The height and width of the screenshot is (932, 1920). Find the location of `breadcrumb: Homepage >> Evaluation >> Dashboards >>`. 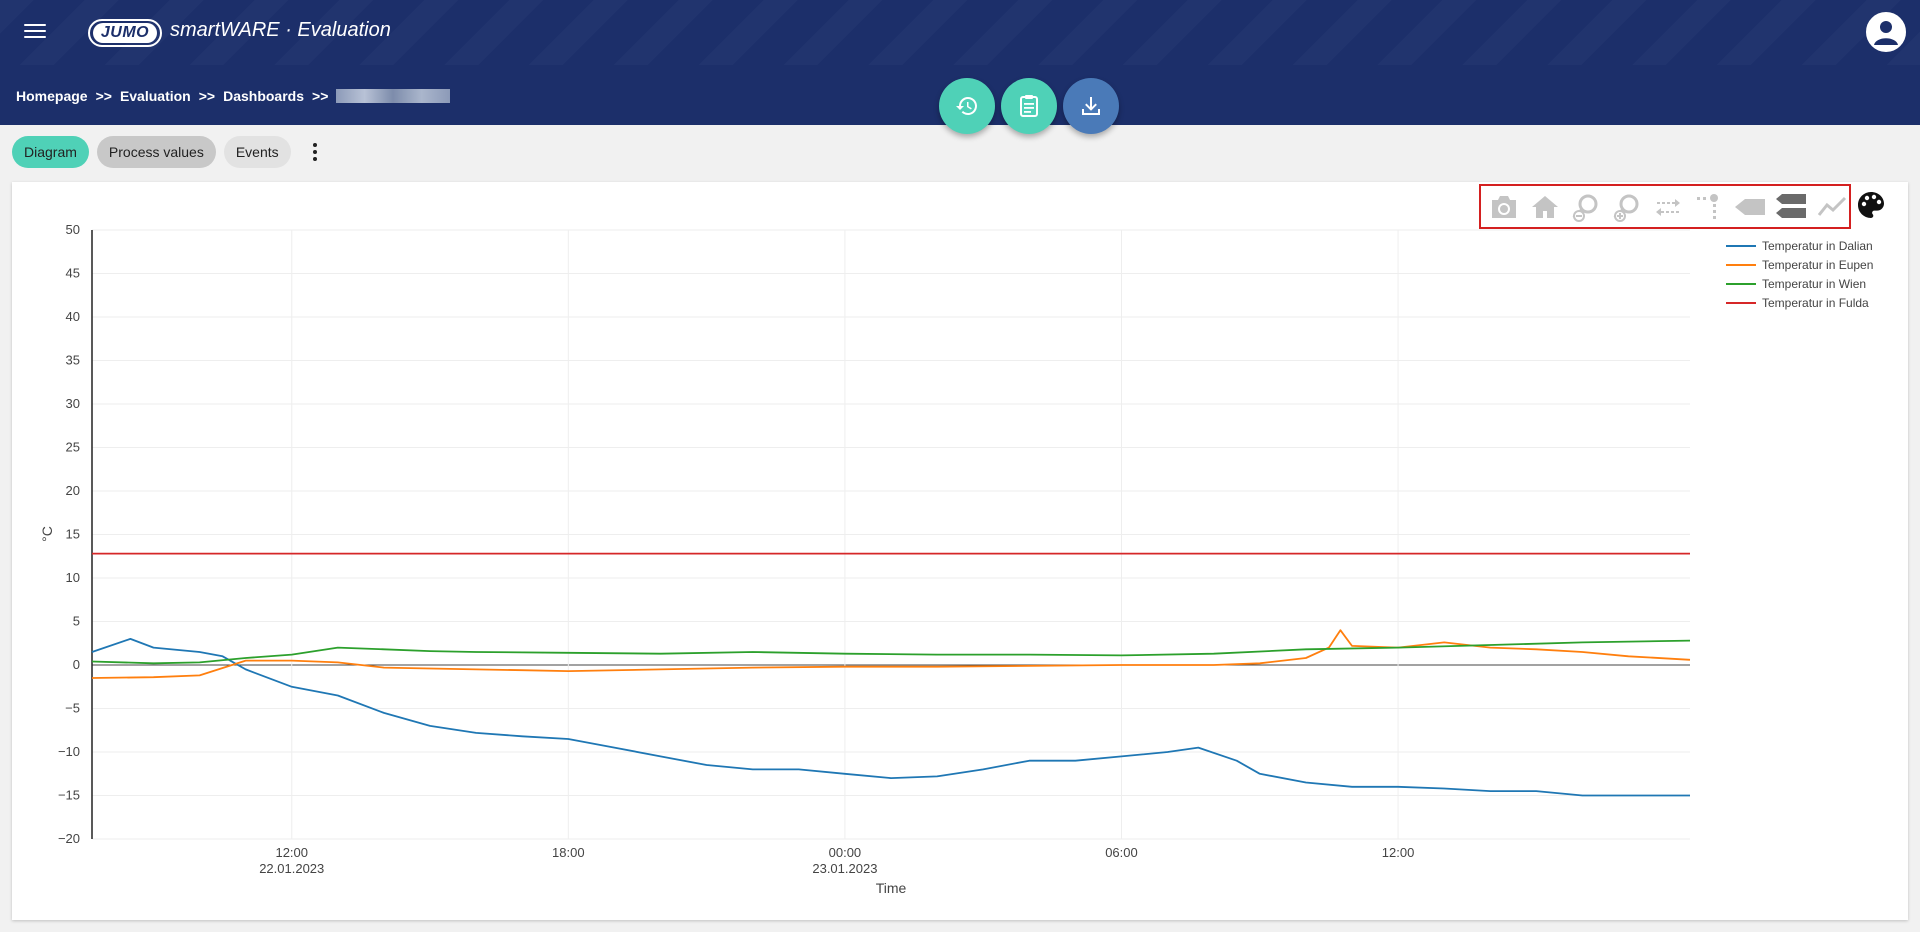

breadcrumb: Homepage >> Evaluation >> Dashboards >> is located at coordinates (233, 96).